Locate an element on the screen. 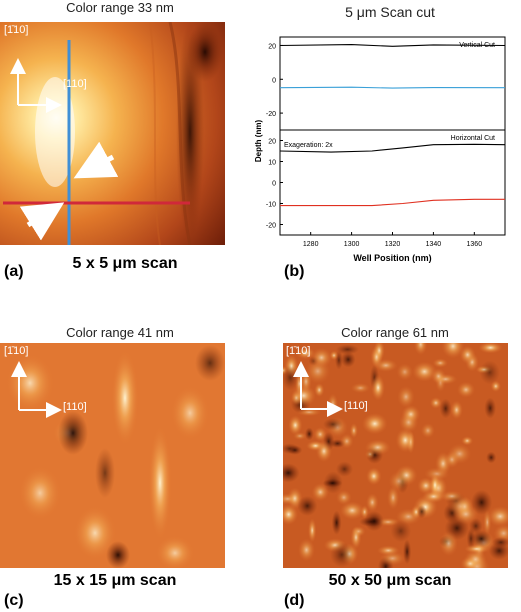 This screenshot has width=521, height=612. panel-d-label: (d) is located at coordinates (294, 600).